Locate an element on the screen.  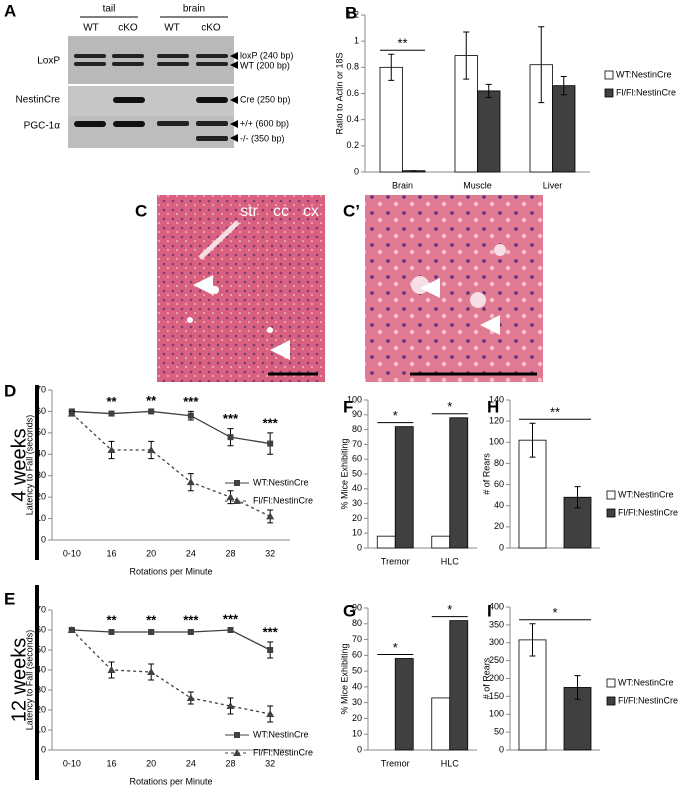
y-tick-label: 20 is located at coordinates (499, 526).